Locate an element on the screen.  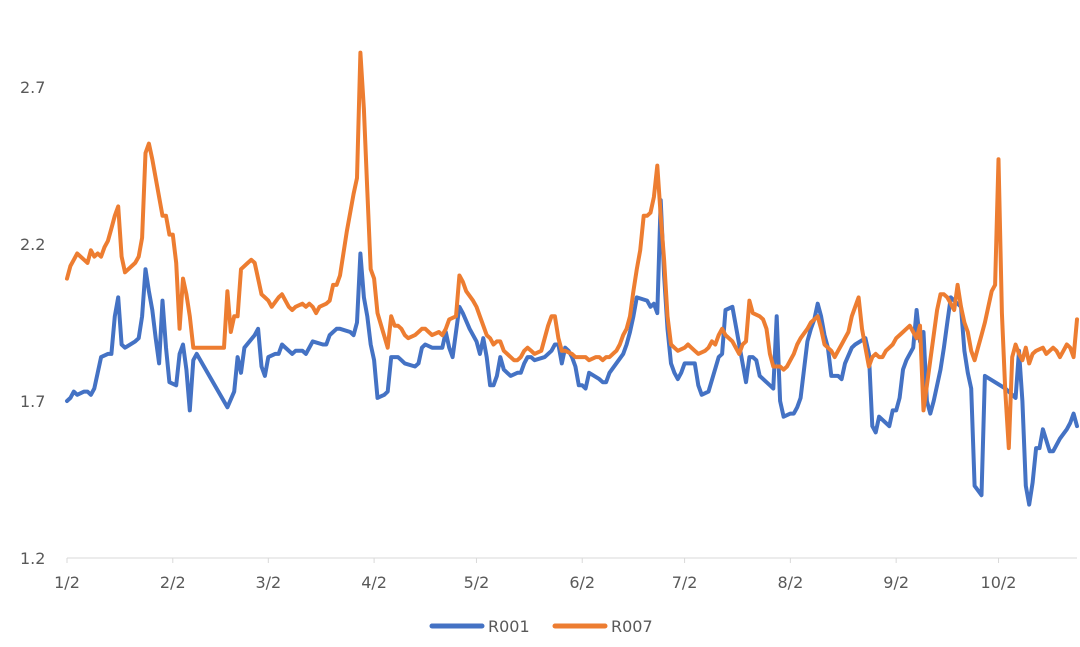
x-tick-label: 2/2 is located at coordinates (173, 582).